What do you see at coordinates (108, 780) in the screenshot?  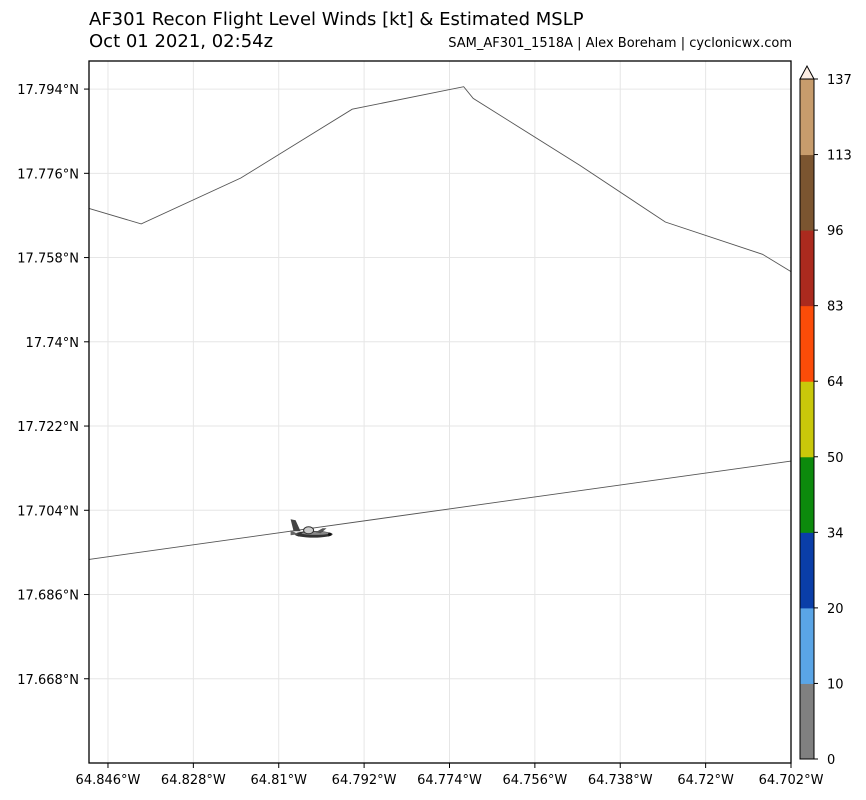 I see `lon-tick-label: 64.846°W` at bounding box center [108, 780].